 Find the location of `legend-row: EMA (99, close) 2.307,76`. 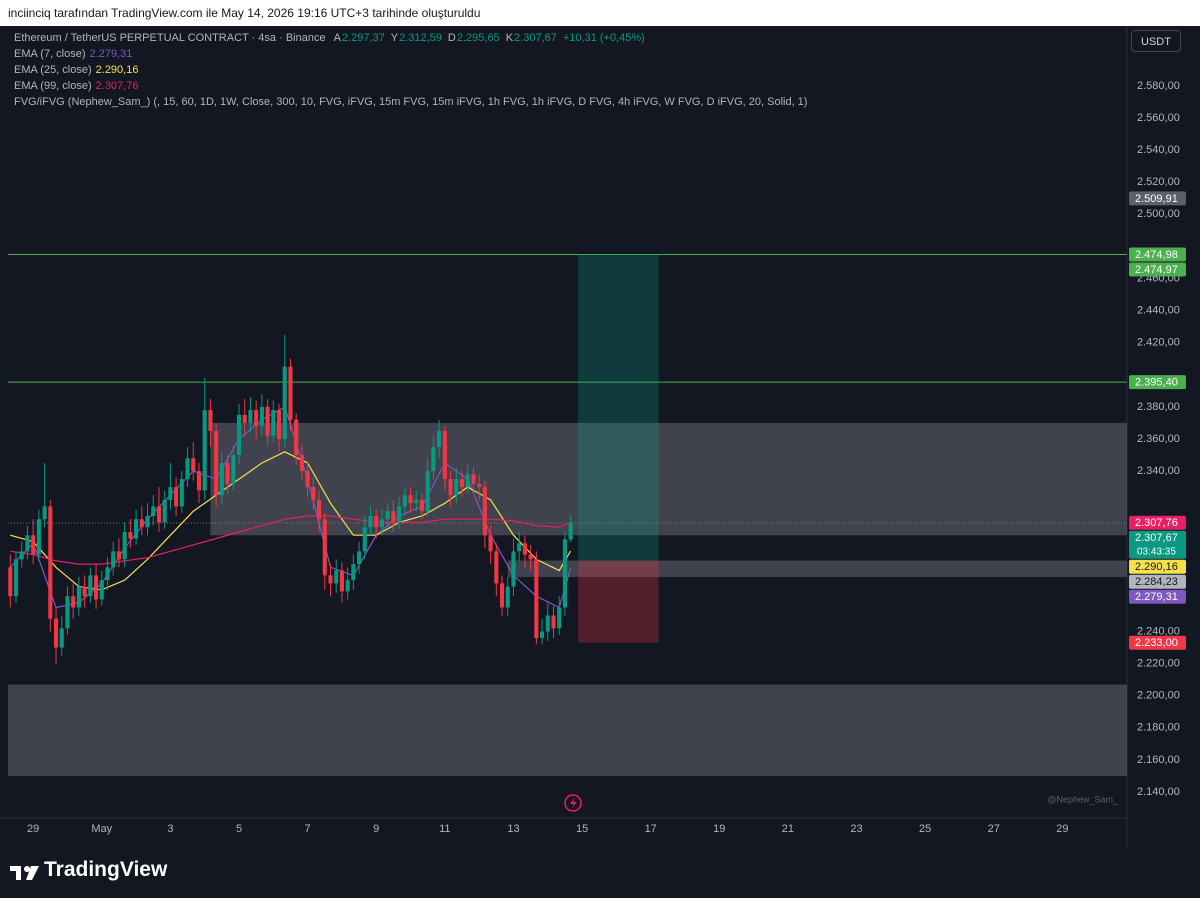

legend-row: EMA (99, close) 2.307,76 is located at coordinates (412, 86).